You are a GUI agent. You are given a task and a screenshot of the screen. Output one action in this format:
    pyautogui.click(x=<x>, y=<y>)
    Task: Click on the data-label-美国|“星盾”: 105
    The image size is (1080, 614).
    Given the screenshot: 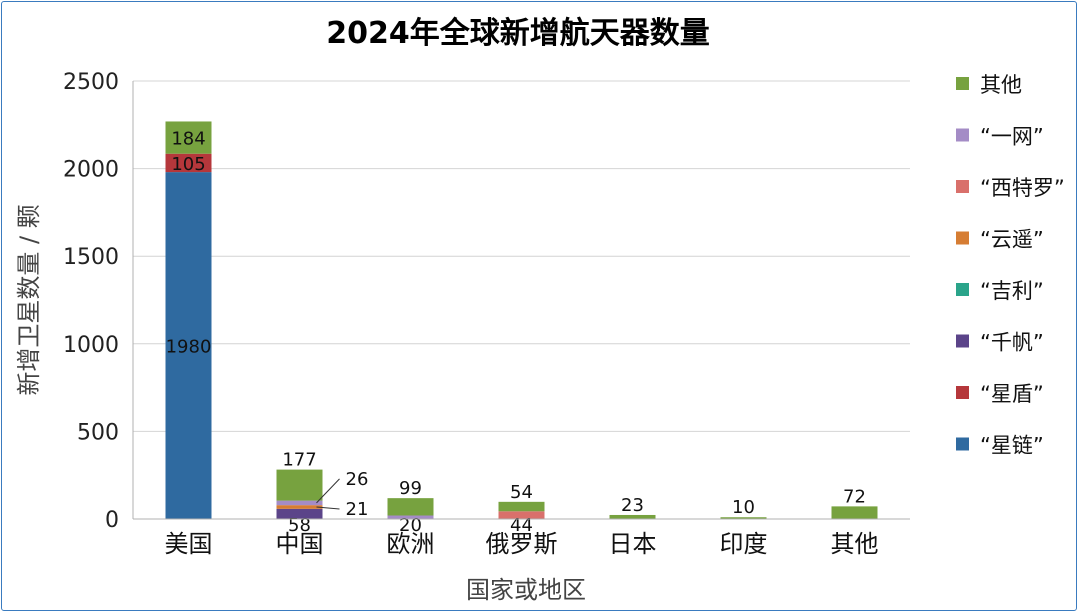 What is the action you would take?
    pyautogui.click(x=188, y=164)
    